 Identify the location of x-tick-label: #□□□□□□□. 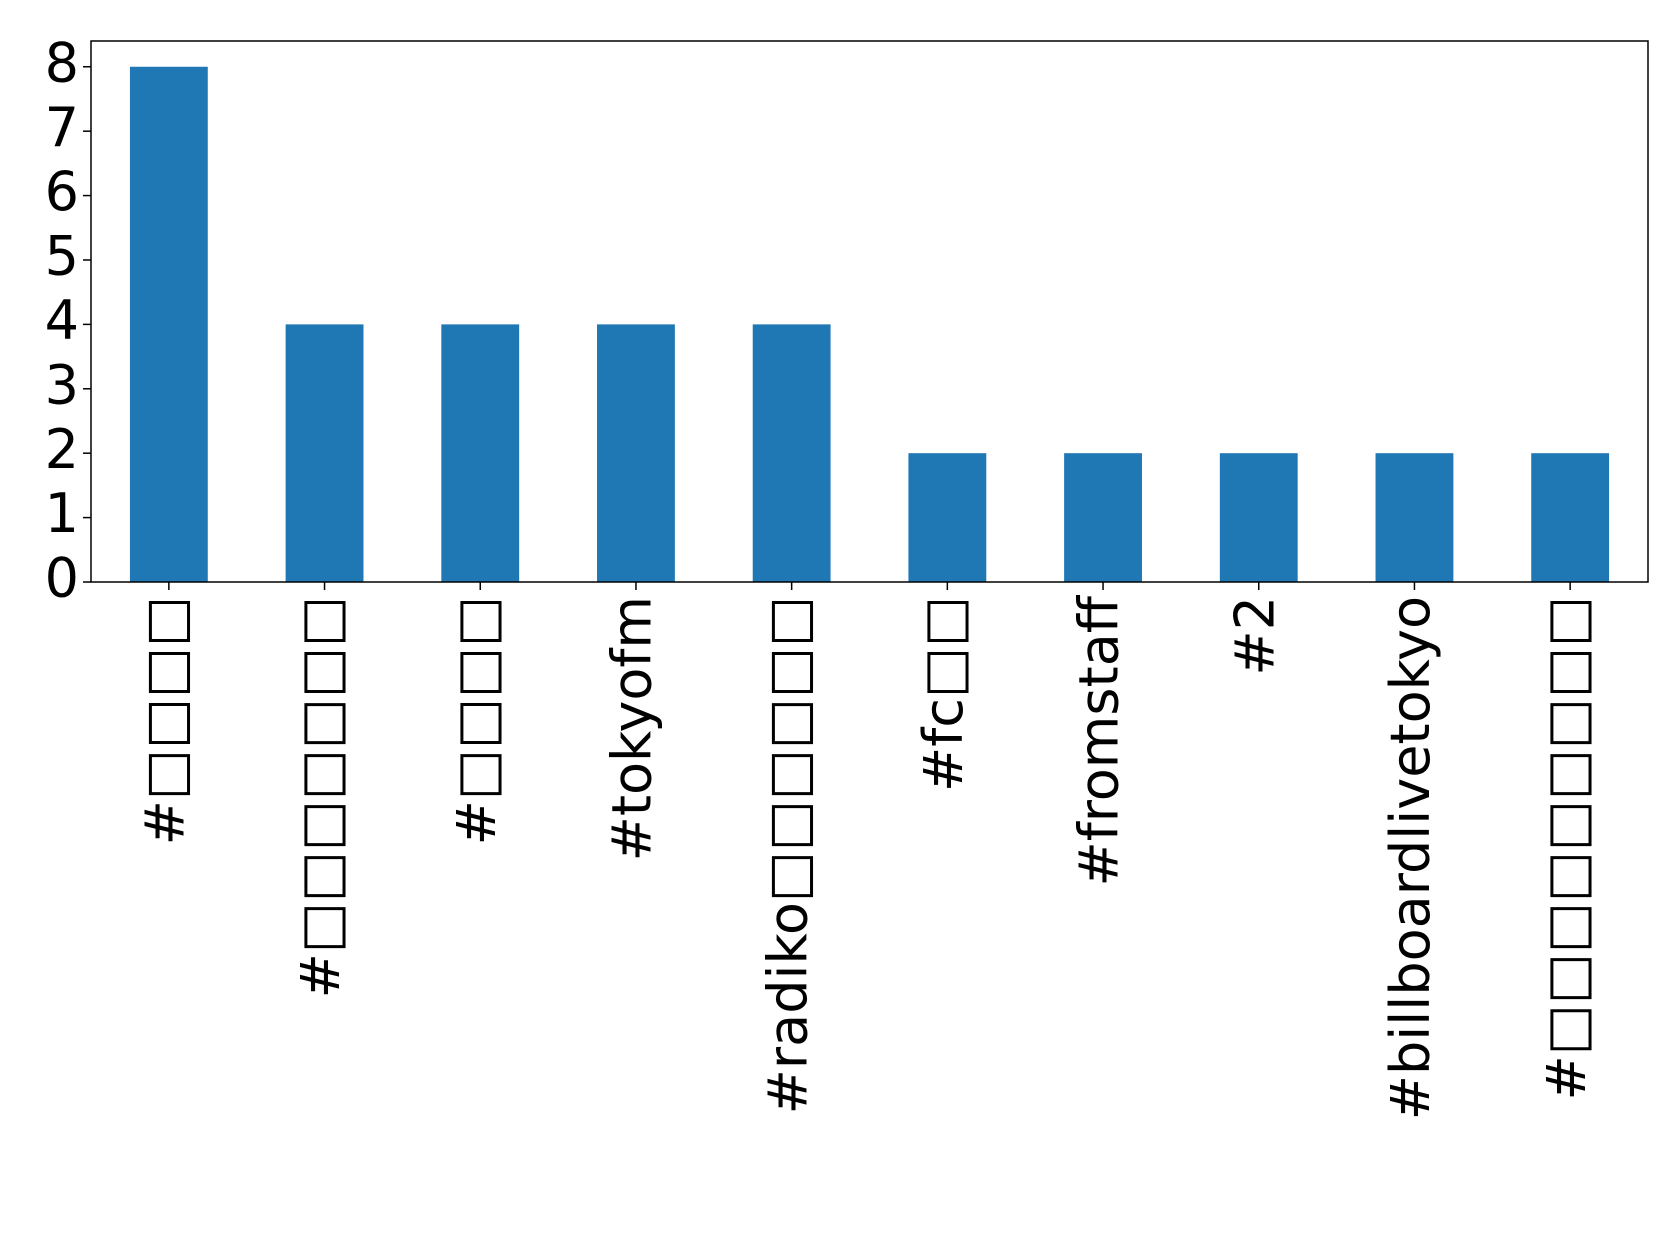
(320, 797).